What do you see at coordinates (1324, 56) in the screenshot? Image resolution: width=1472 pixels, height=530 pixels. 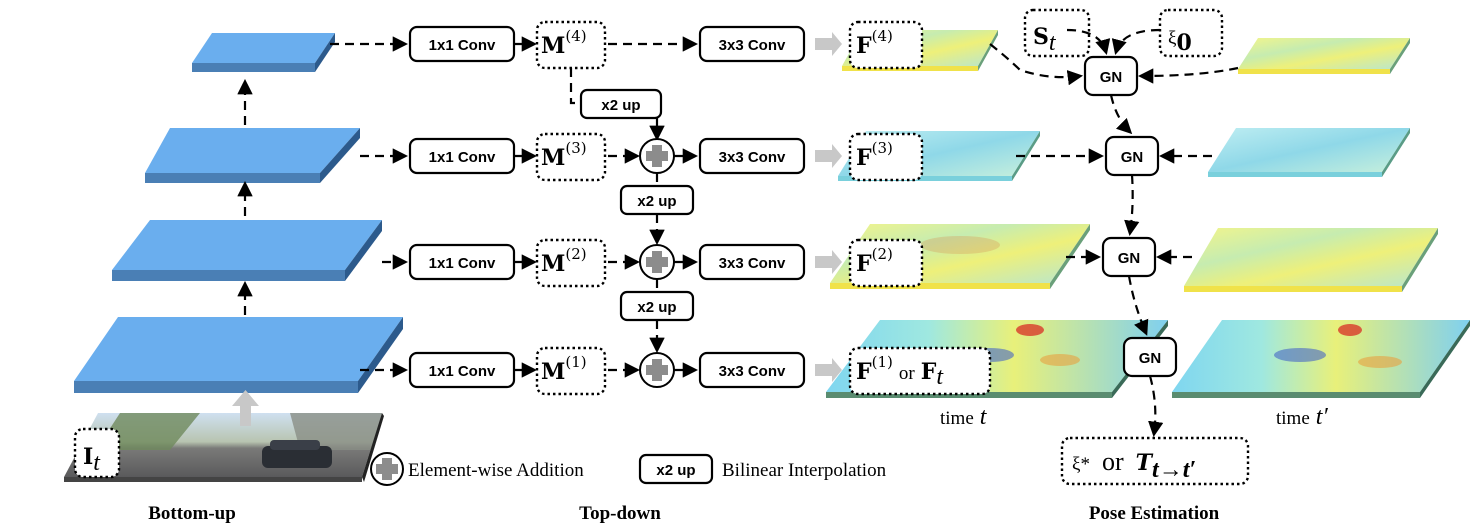 I see `feature-map-f4-time-tprime` at bounding box center [1324, 56].